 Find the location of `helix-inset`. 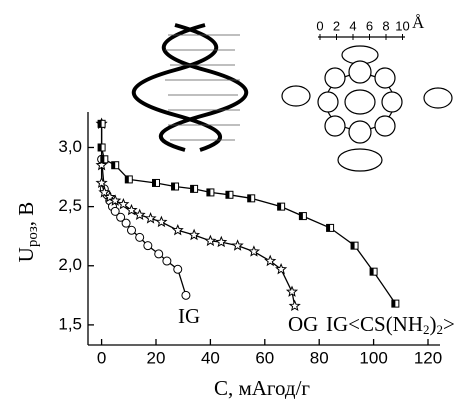

helix-inset is located at coordinates (190, 87).